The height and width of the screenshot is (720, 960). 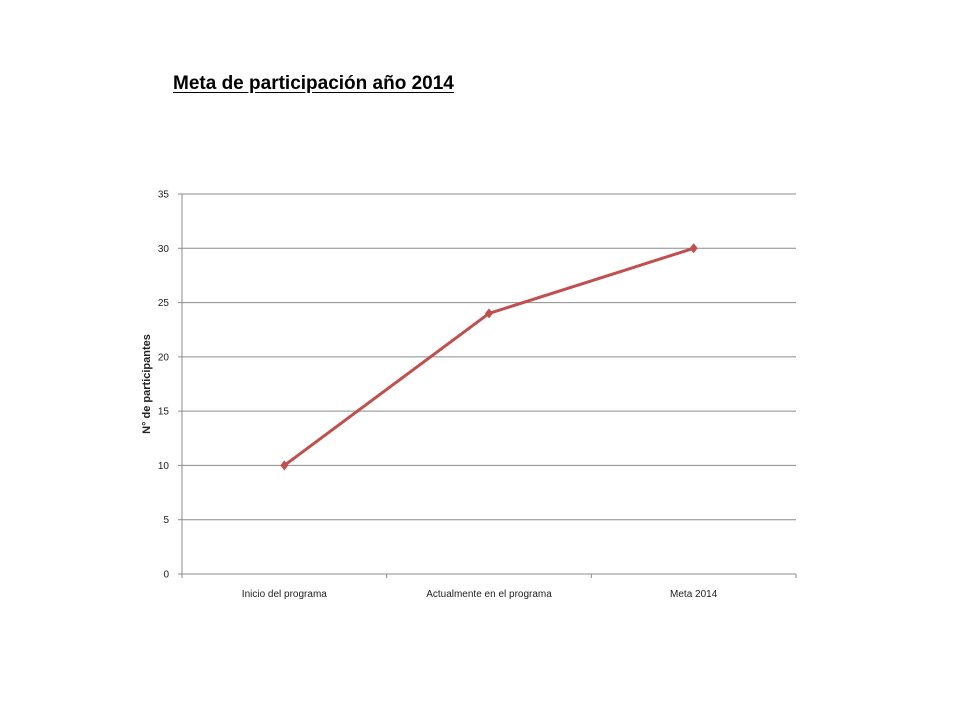 I want to click on y-axis-title: N° de participantes, so click(x=147, y=384).